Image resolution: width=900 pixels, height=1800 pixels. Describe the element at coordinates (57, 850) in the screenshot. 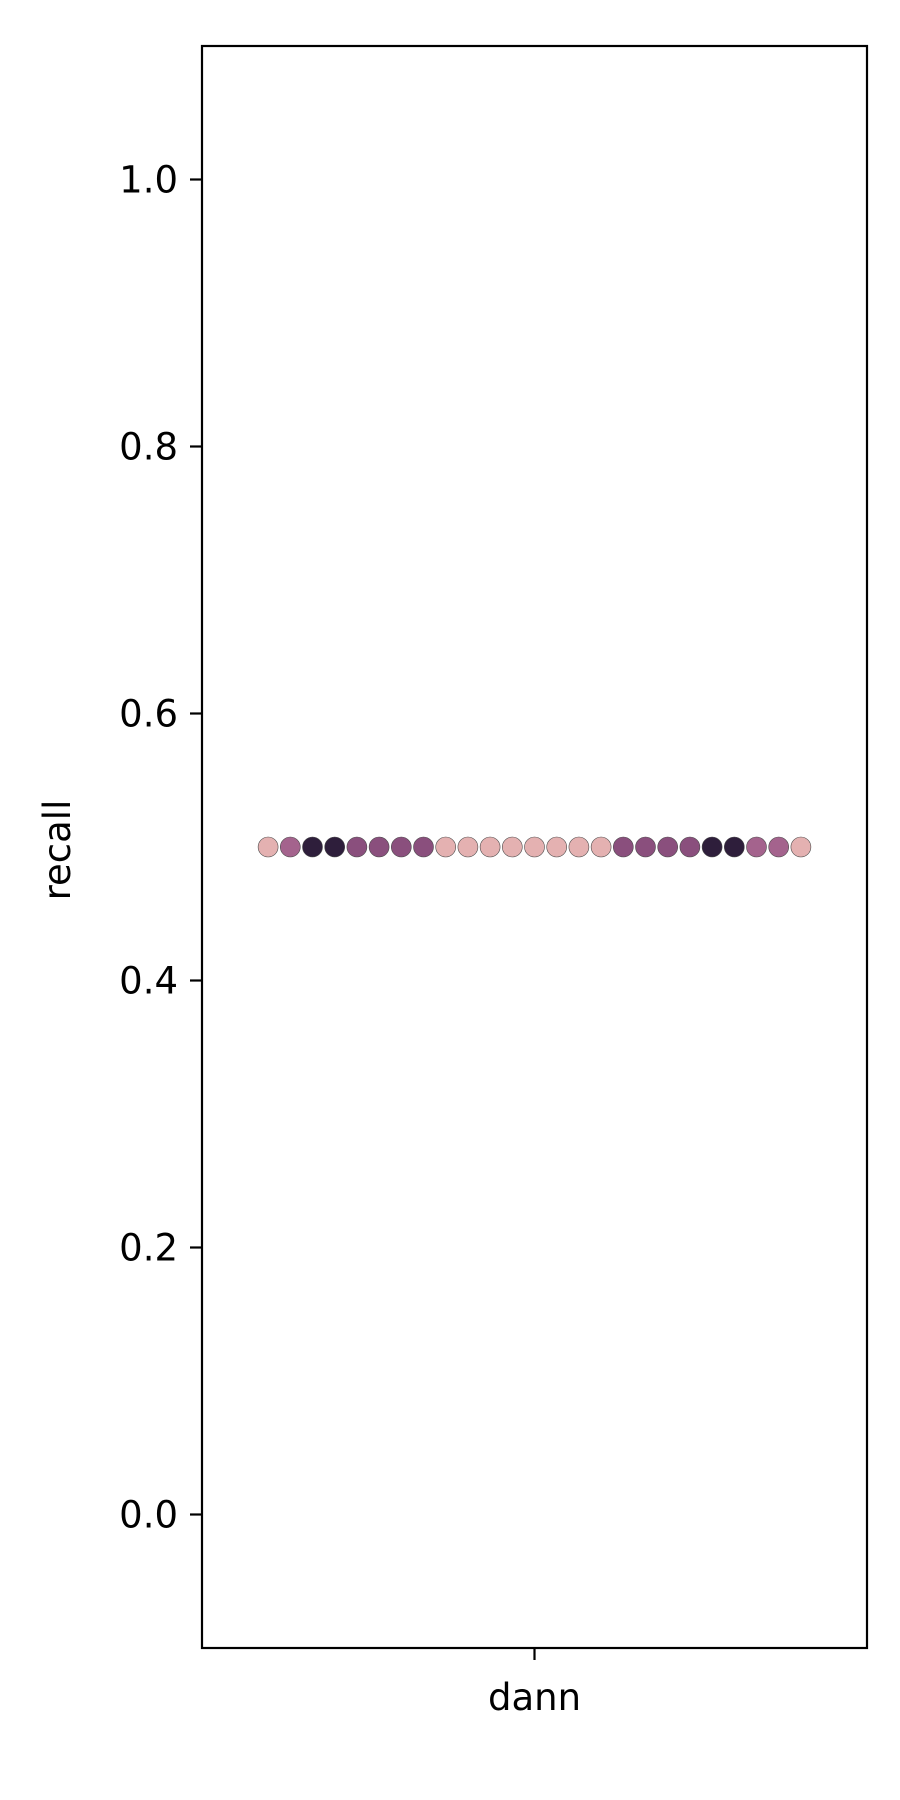

I see `y-axis-label: recall` at that location.